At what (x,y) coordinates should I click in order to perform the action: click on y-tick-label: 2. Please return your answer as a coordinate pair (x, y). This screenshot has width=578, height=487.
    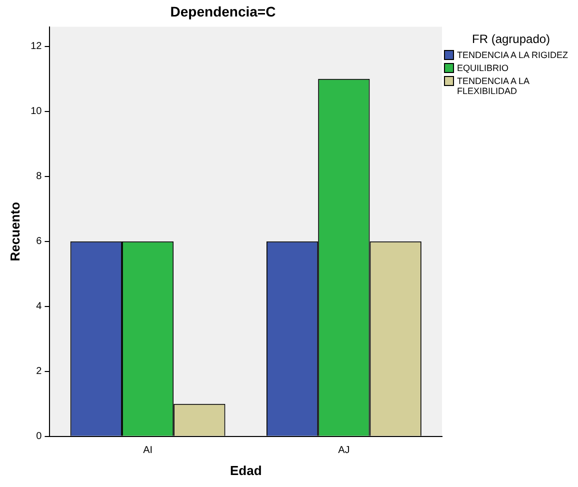
    Looking at the image, I should click on (39, 372).